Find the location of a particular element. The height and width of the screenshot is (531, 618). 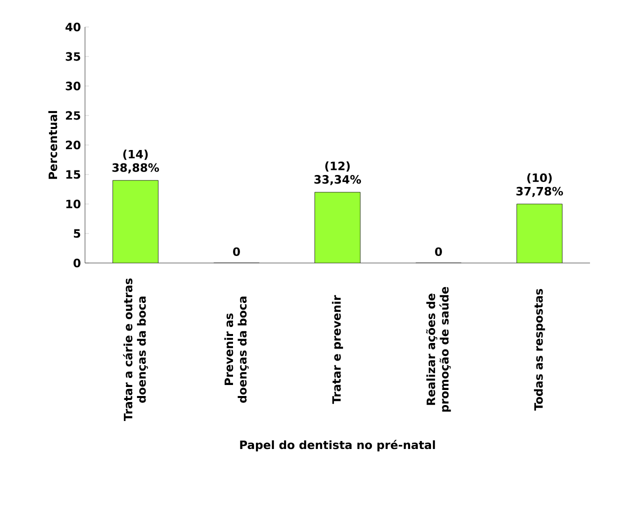

y-tick-label: 5 is located at coordinates (77, 233).